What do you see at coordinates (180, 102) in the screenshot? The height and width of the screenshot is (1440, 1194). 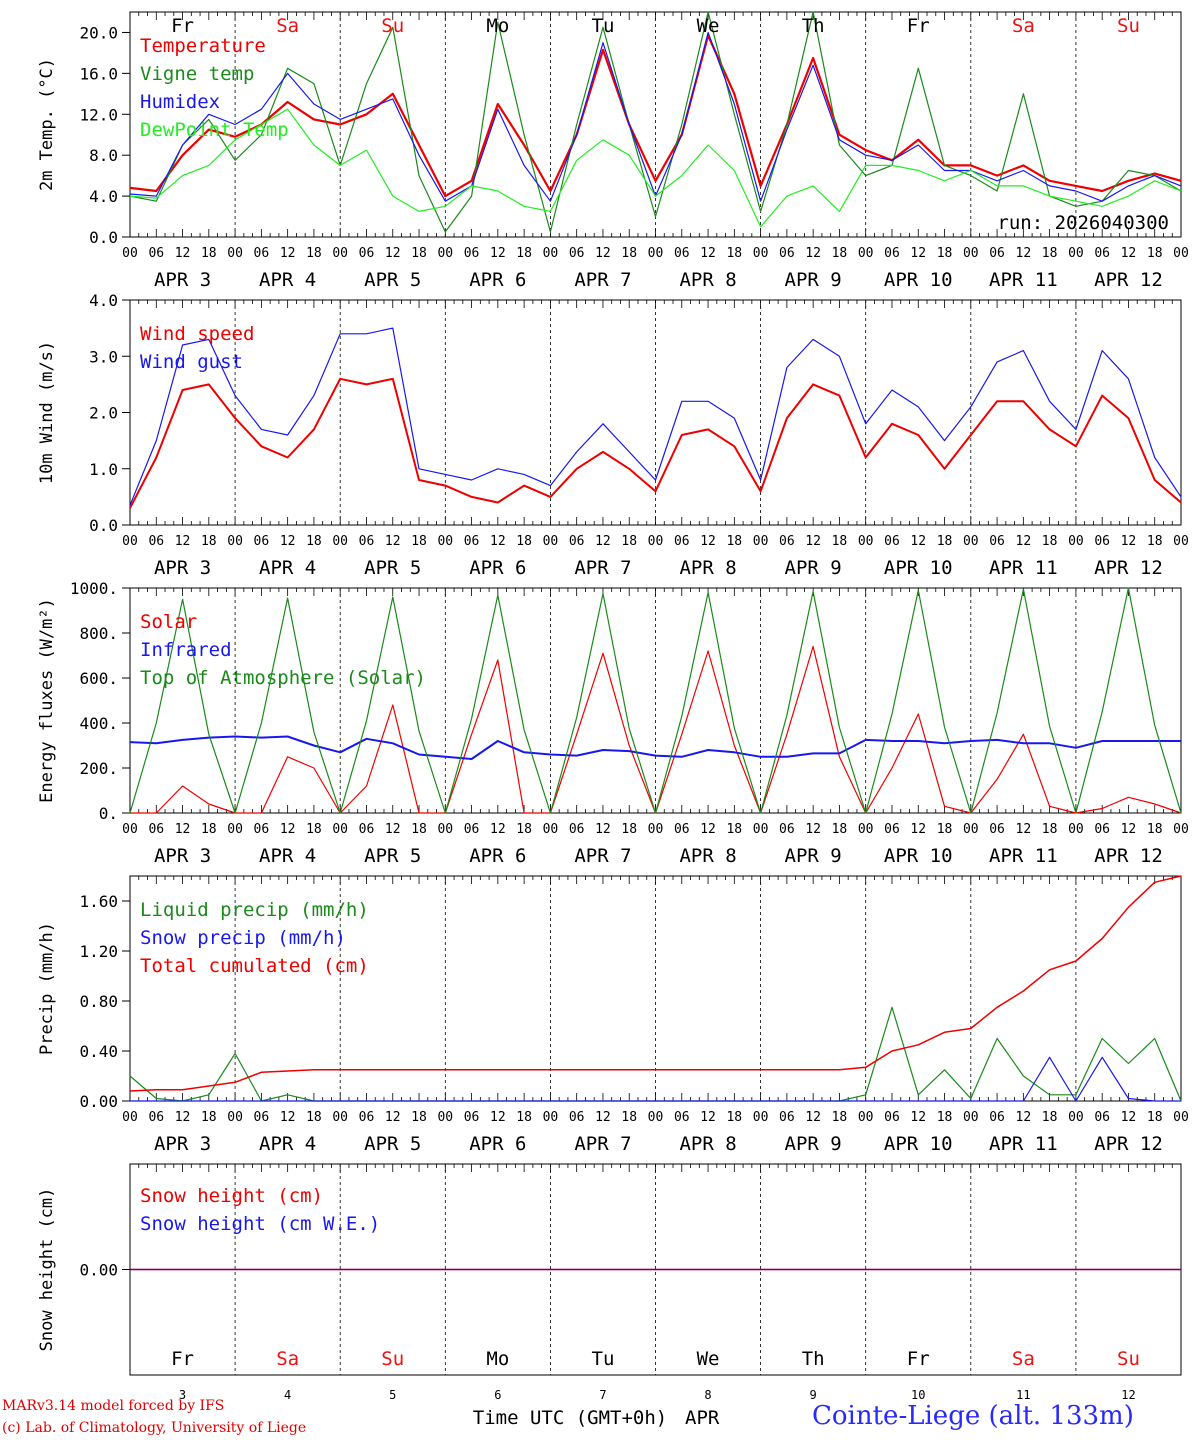 I see `legend-entry: Humidex` at bounding box center [180, 102].